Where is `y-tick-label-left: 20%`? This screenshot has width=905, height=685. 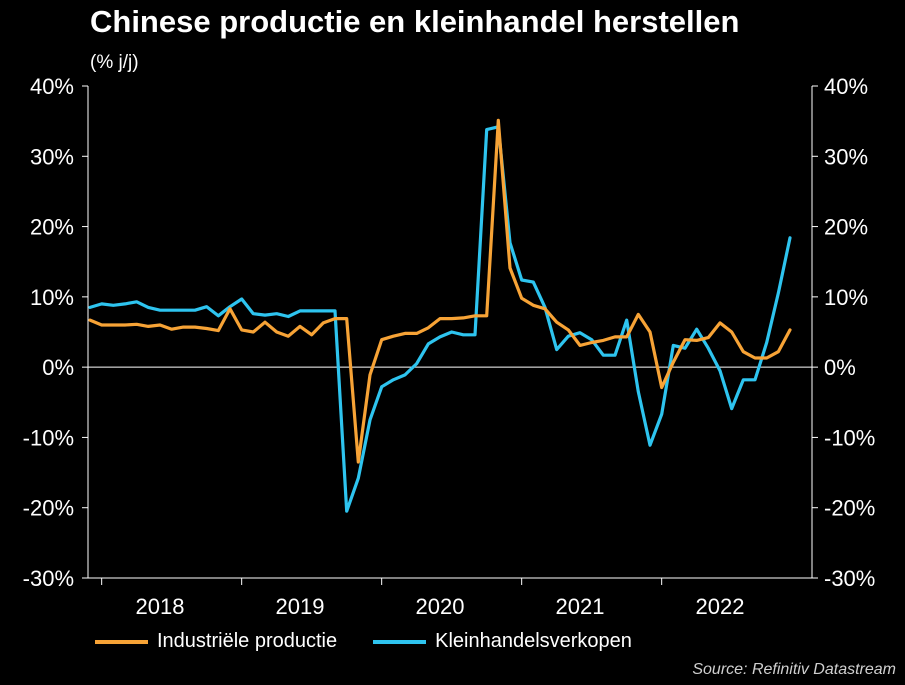
y-tick-label-left: 20% is located at coordinates (52, 227).